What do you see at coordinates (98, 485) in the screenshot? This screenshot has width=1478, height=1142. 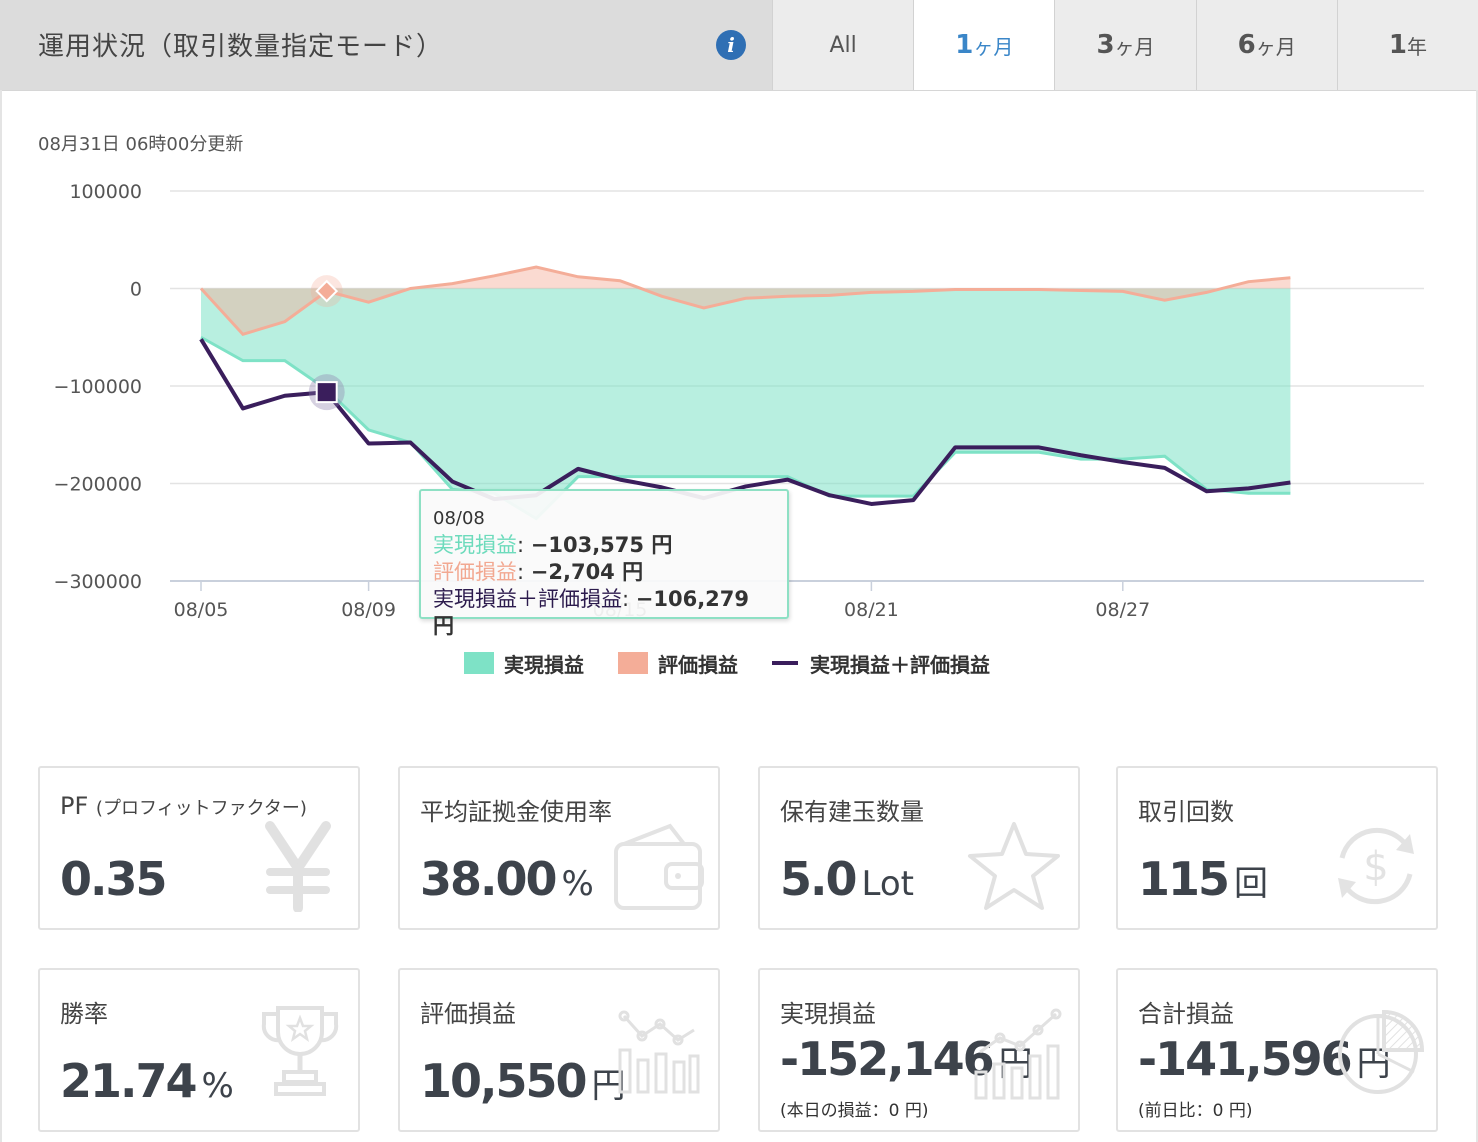 I see `y-tick-label: −200000` at bounding box center [98, 485].